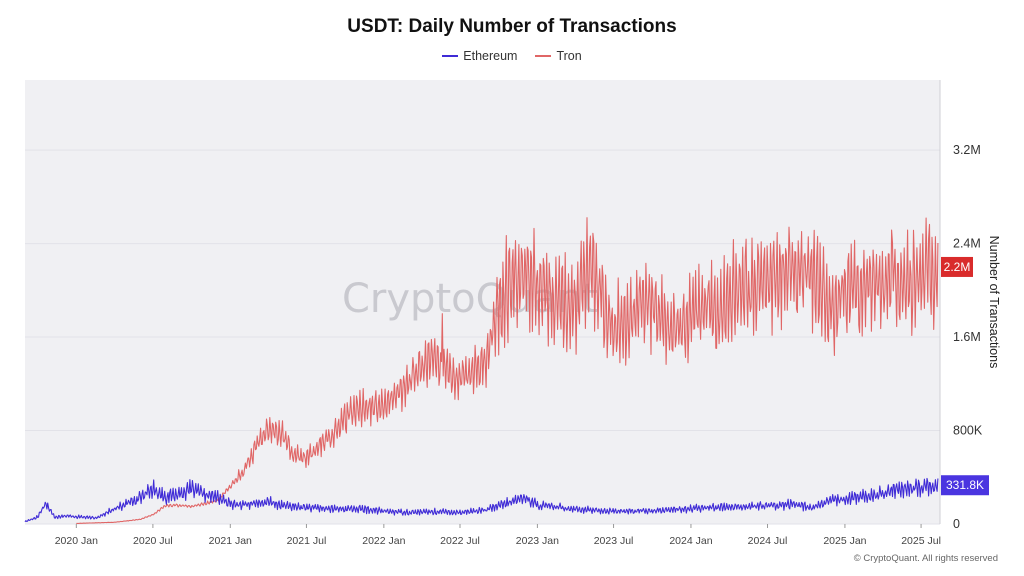  Describe the element at coordinates (921, 541) in the screenshot. I see `x-tick-label: 2025 Jul` at that location.